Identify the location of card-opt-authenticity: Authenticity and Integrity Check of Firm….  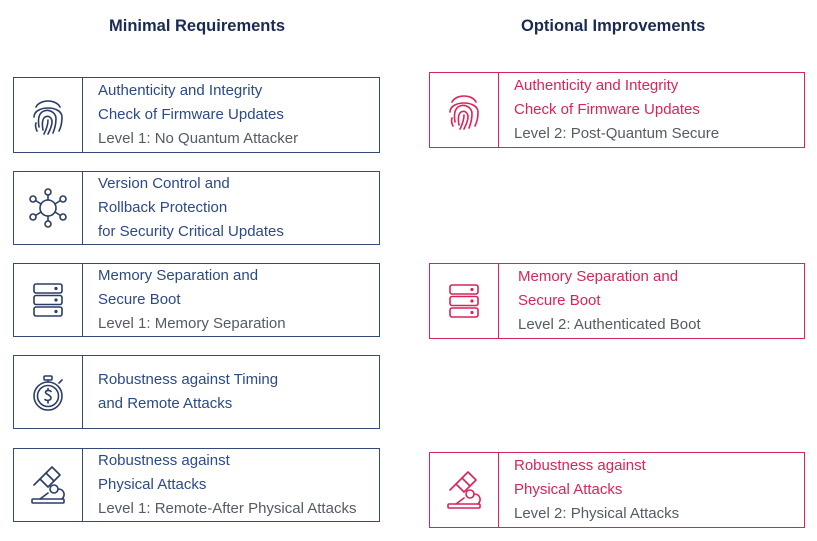
(617, 110).